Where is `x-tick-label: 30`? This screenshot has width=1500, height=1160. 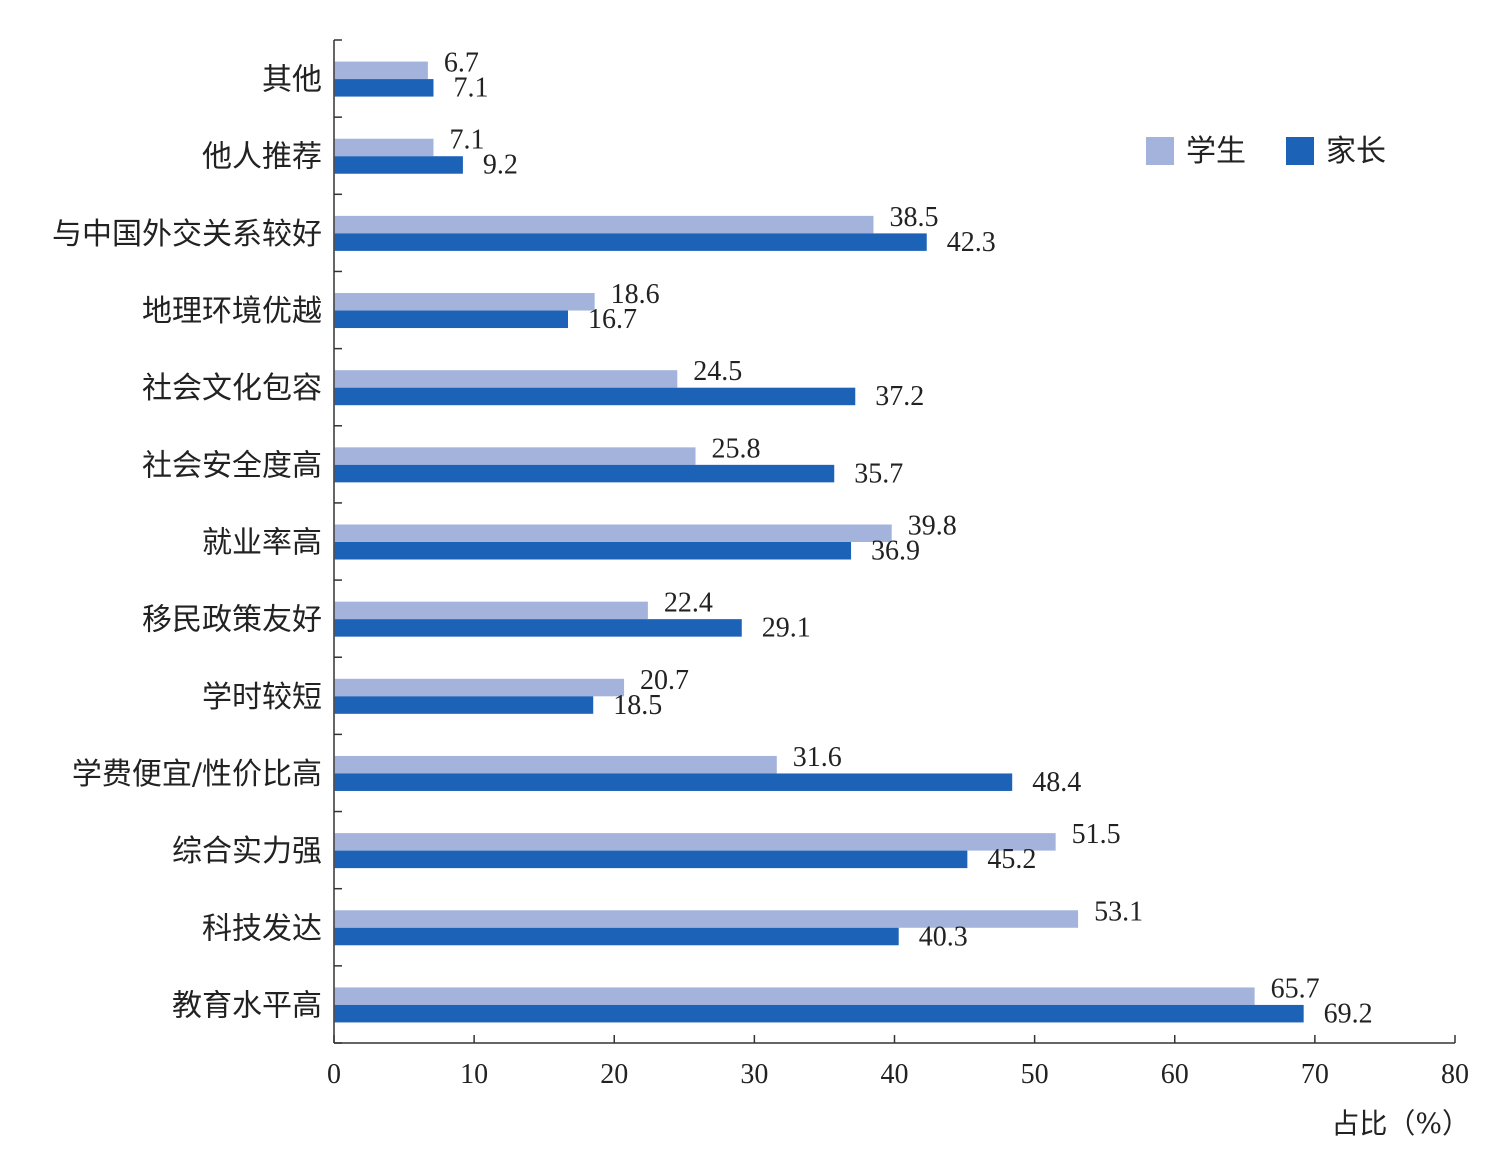 x-tick-label: 30 is located at coordinates (754, 1074).